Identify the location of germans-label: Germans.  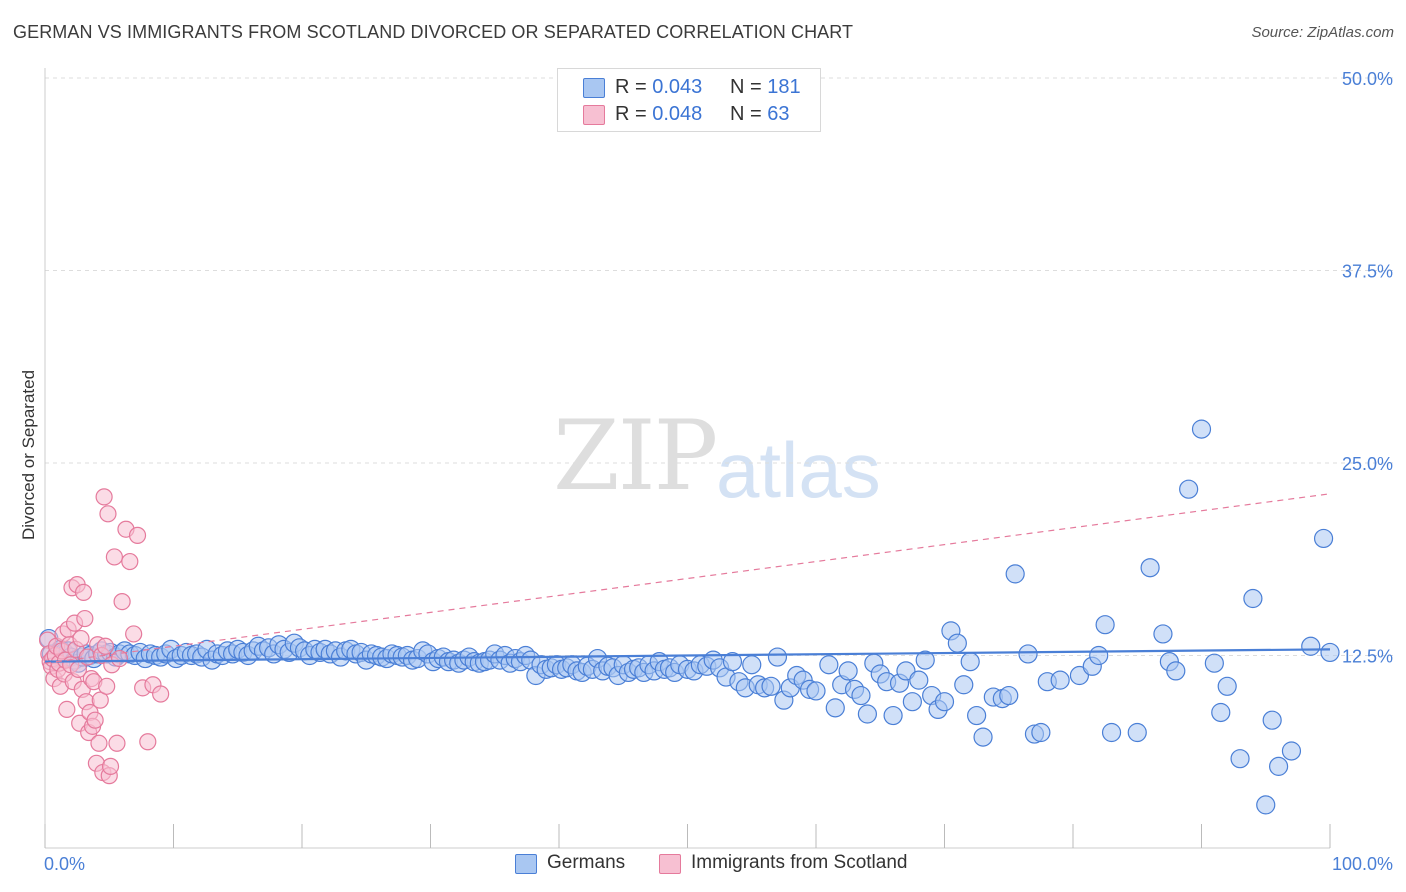
(586, 862).